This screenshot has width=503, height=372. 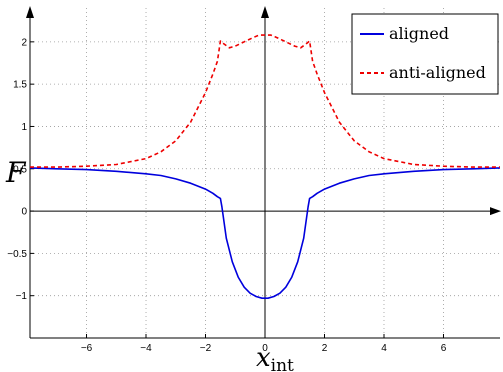 What do you see at coordinates (265, 348) in the screenshot?
I see `x-tick-label: 0` at bounding box center [265, 348].